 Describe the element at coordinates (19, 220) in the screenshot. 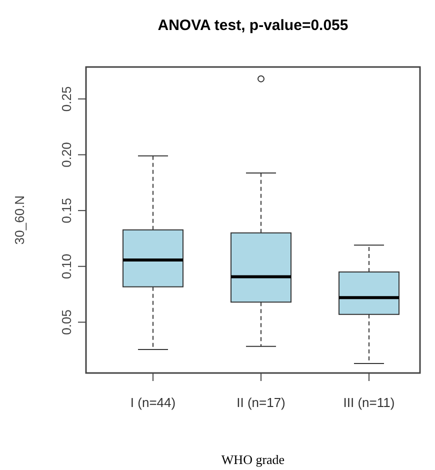

I see `y-axis-title: 30_60.N` at that location.